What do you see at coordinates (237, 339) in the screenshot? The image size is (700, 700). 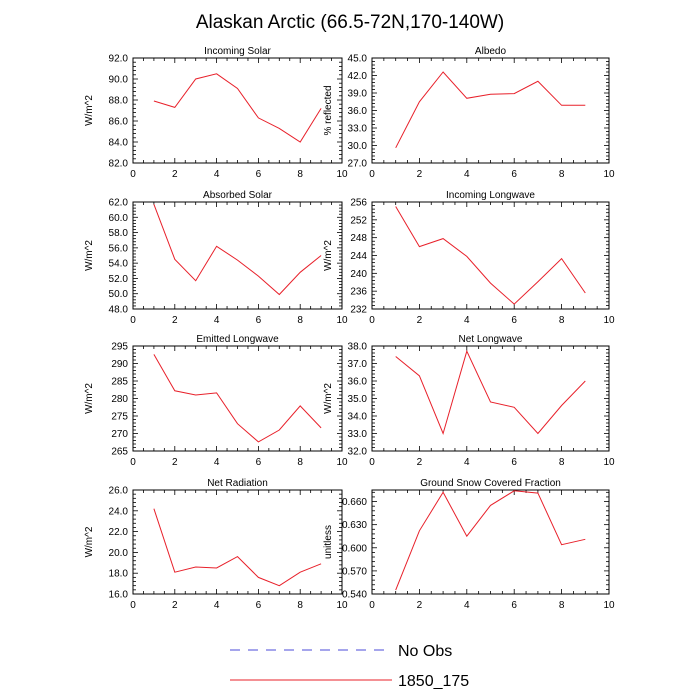 I see `panel-title: Emitted Longwave` at bounding box center [237, 339].